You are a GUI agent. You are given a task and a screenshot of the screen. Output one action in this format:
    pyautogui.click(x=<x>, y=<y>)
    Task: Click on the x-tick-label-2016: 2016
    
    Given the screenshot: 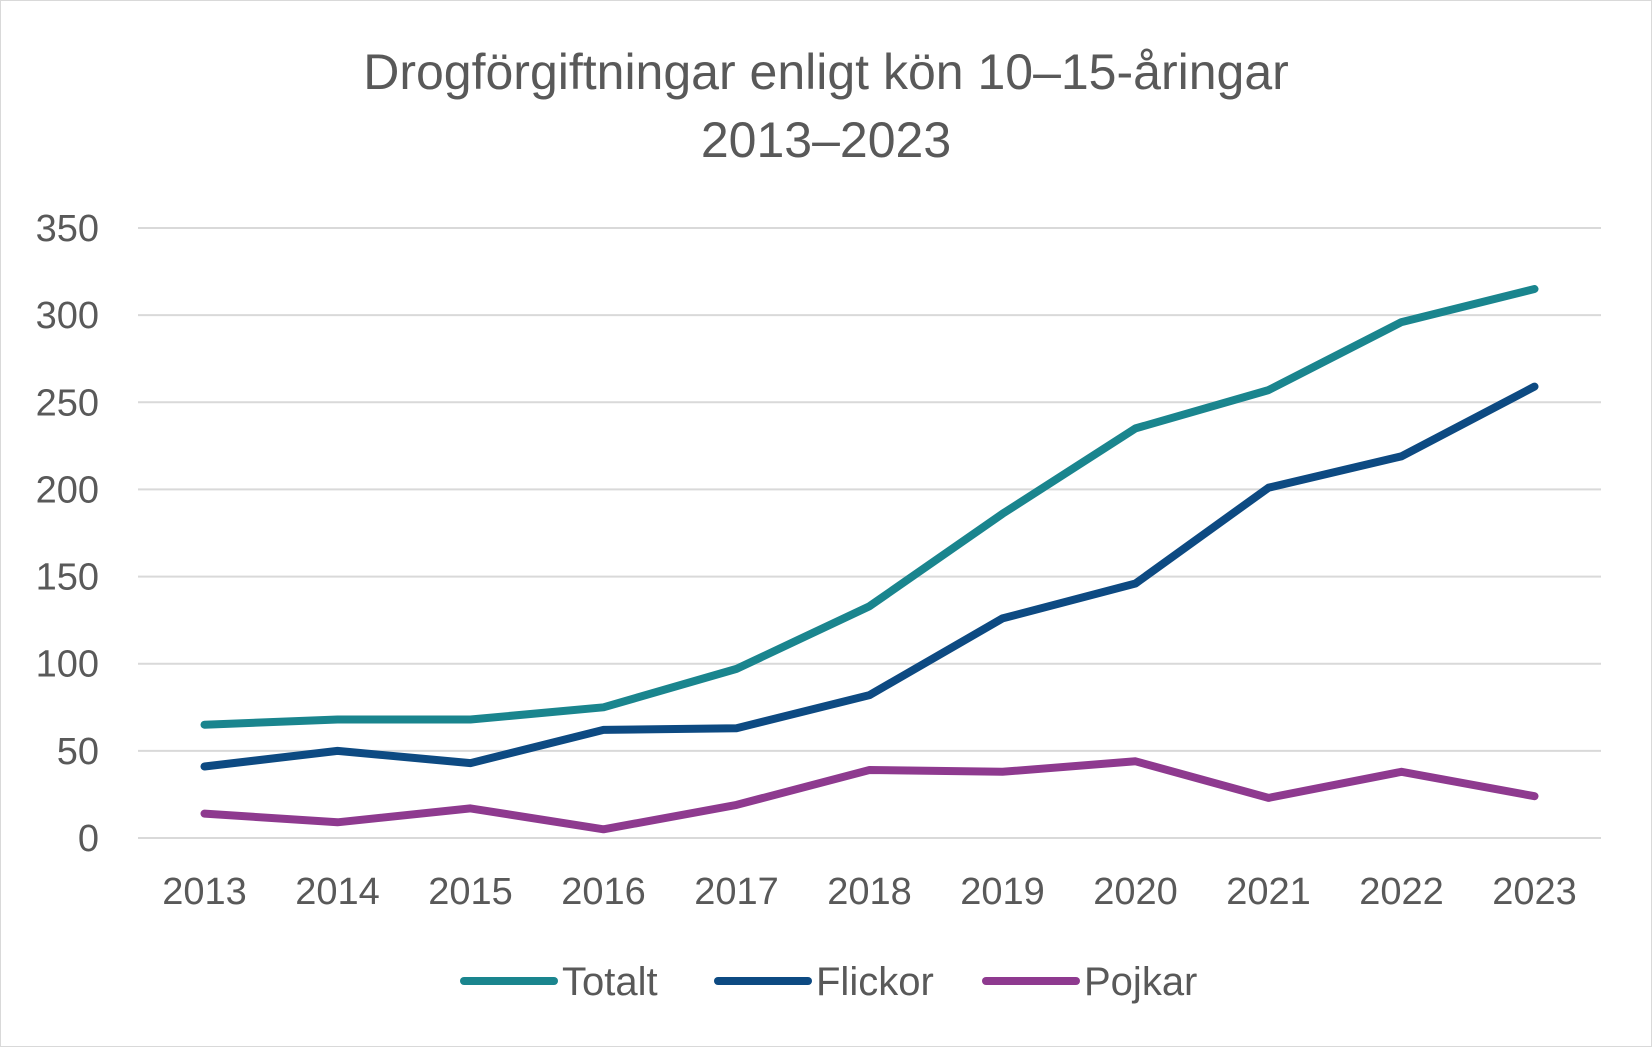 What is the action you would take?
    pyautogui.click(x=603, y=892)
    